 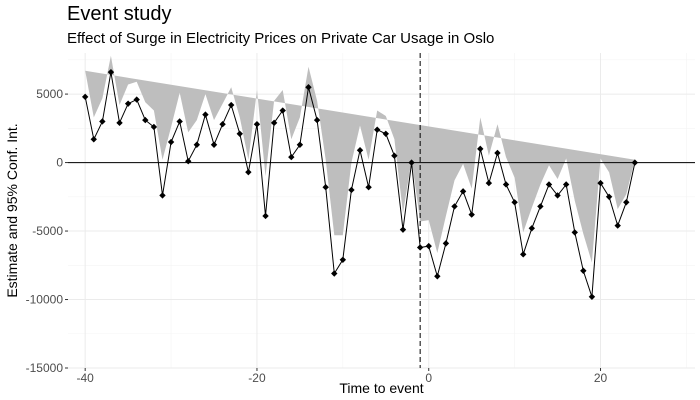 I want to click on y-tick-label: -10000, so click(x=45, y=300).